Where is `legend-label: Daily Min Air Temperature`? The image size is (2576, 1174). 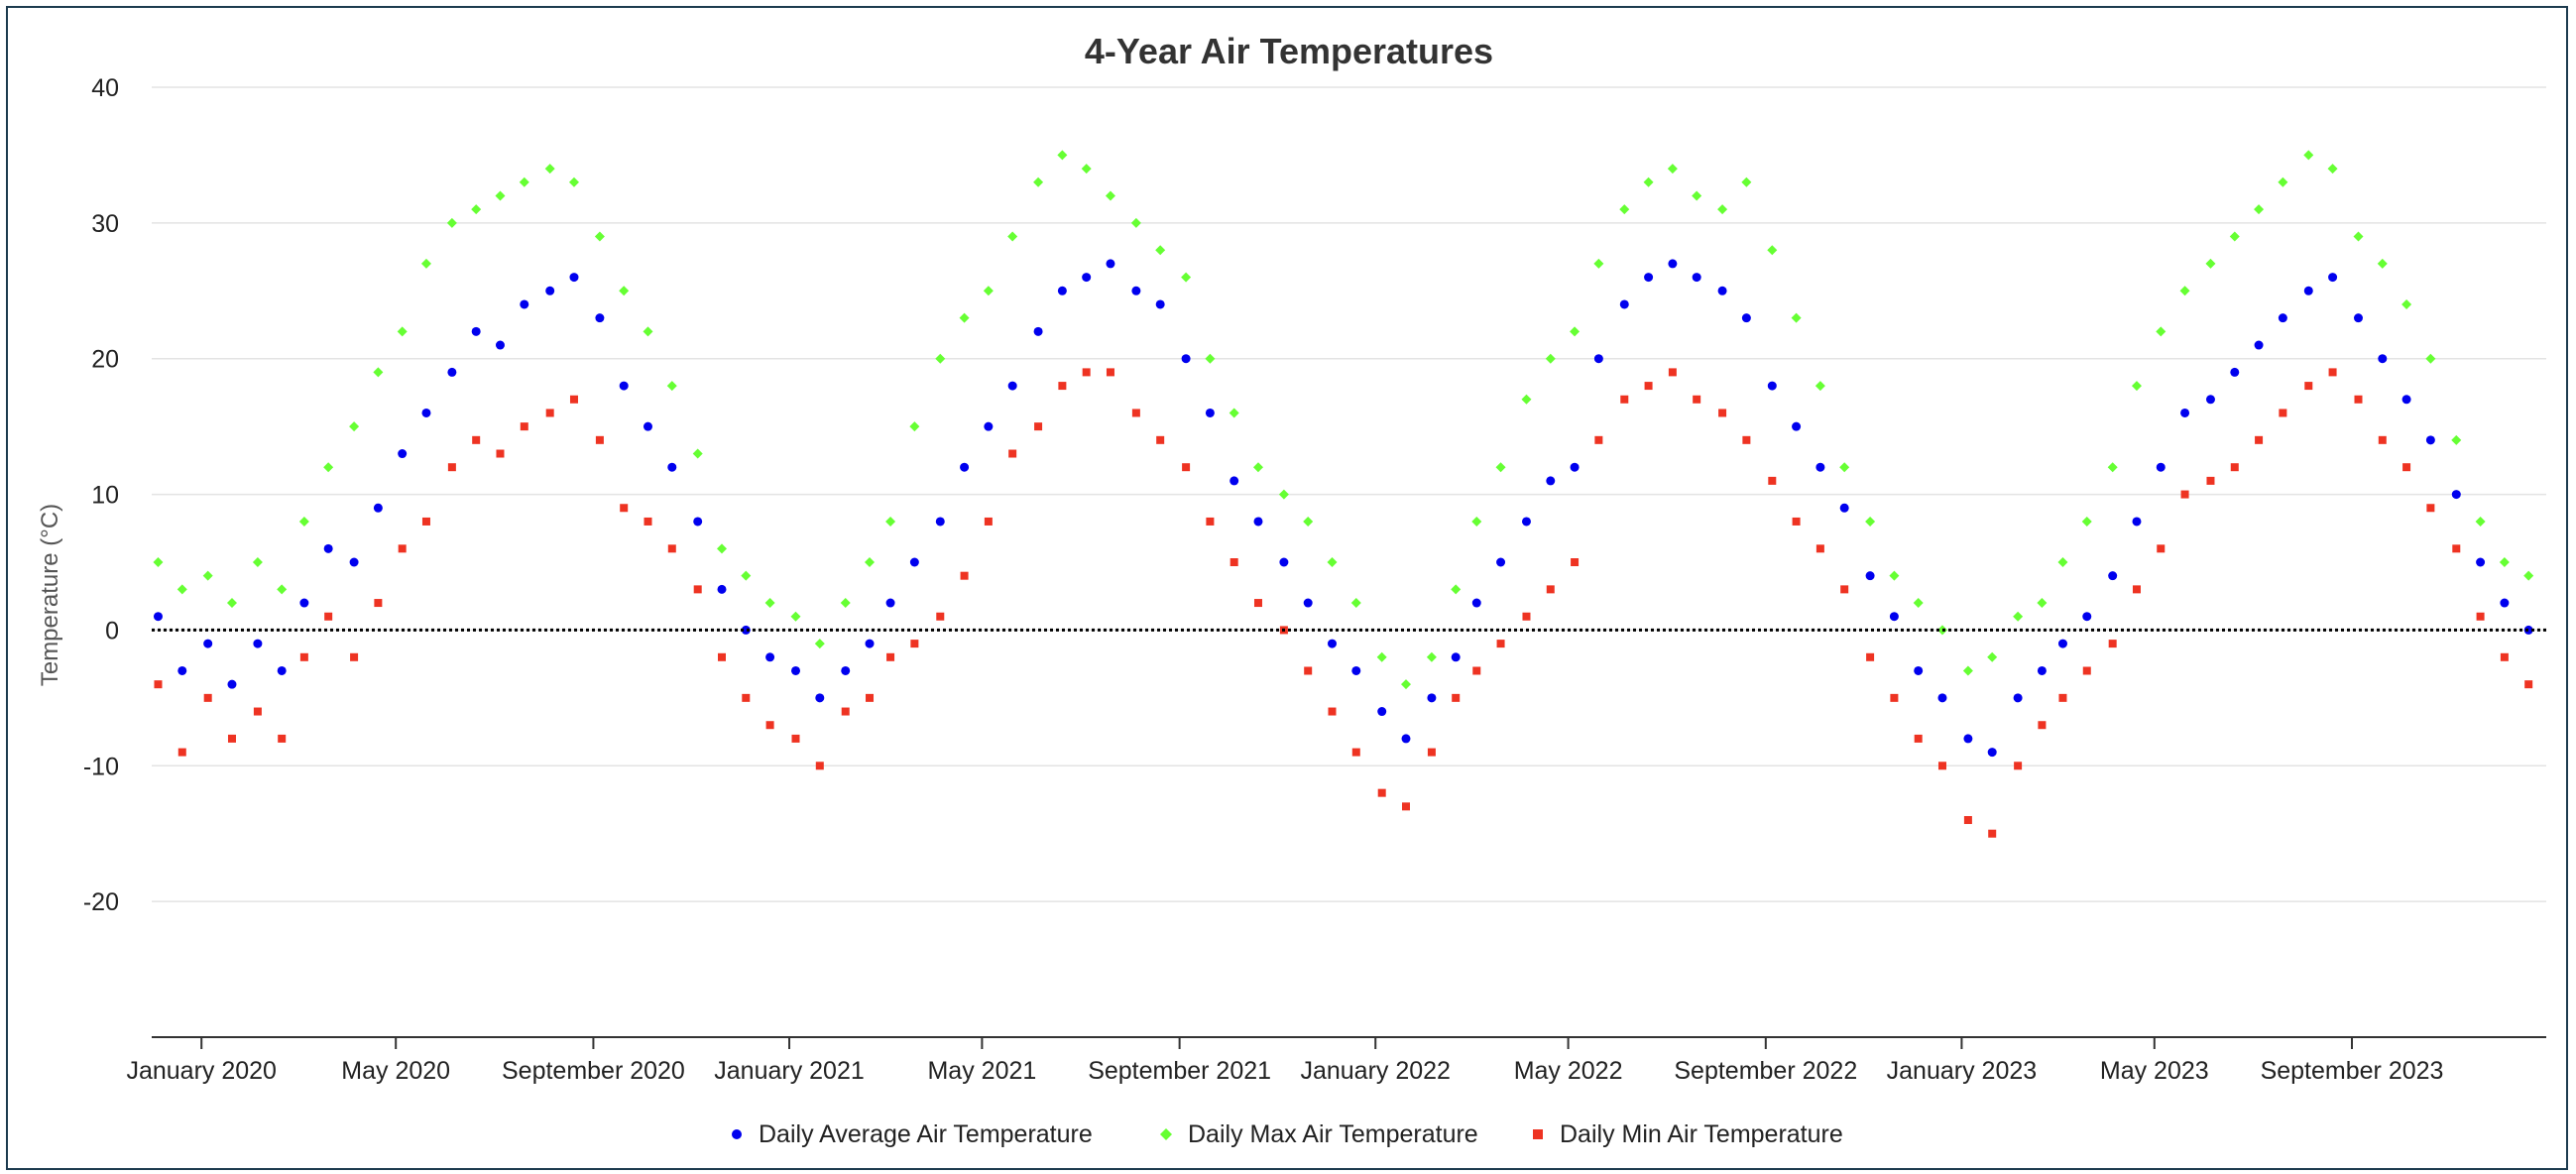
legend-label: Daily Min Air Temperature is located at coordinates (1702, 1134).